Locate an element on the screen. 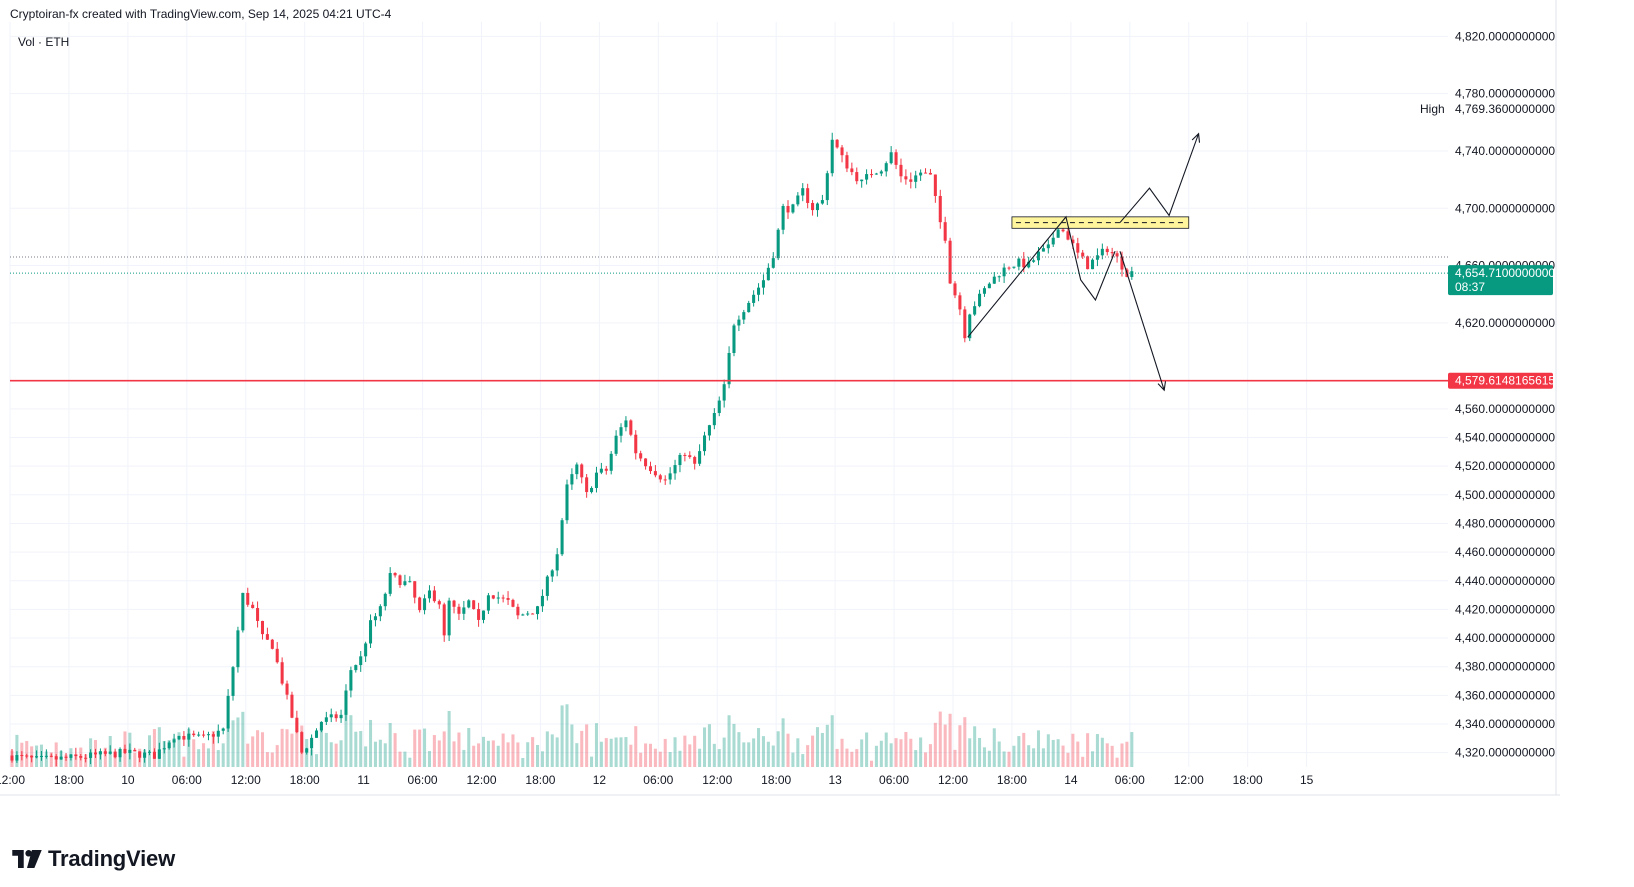  price-tick-label: 4,820.0000000000 is located at coordinates (1505, 36).